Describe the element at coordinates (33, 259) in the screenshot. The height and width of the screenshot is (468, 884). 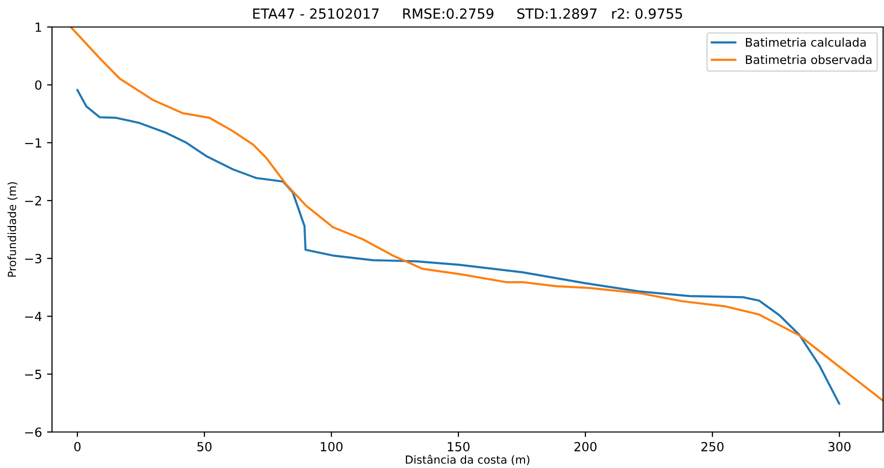
I see `y-tick-label: −3` at that location.